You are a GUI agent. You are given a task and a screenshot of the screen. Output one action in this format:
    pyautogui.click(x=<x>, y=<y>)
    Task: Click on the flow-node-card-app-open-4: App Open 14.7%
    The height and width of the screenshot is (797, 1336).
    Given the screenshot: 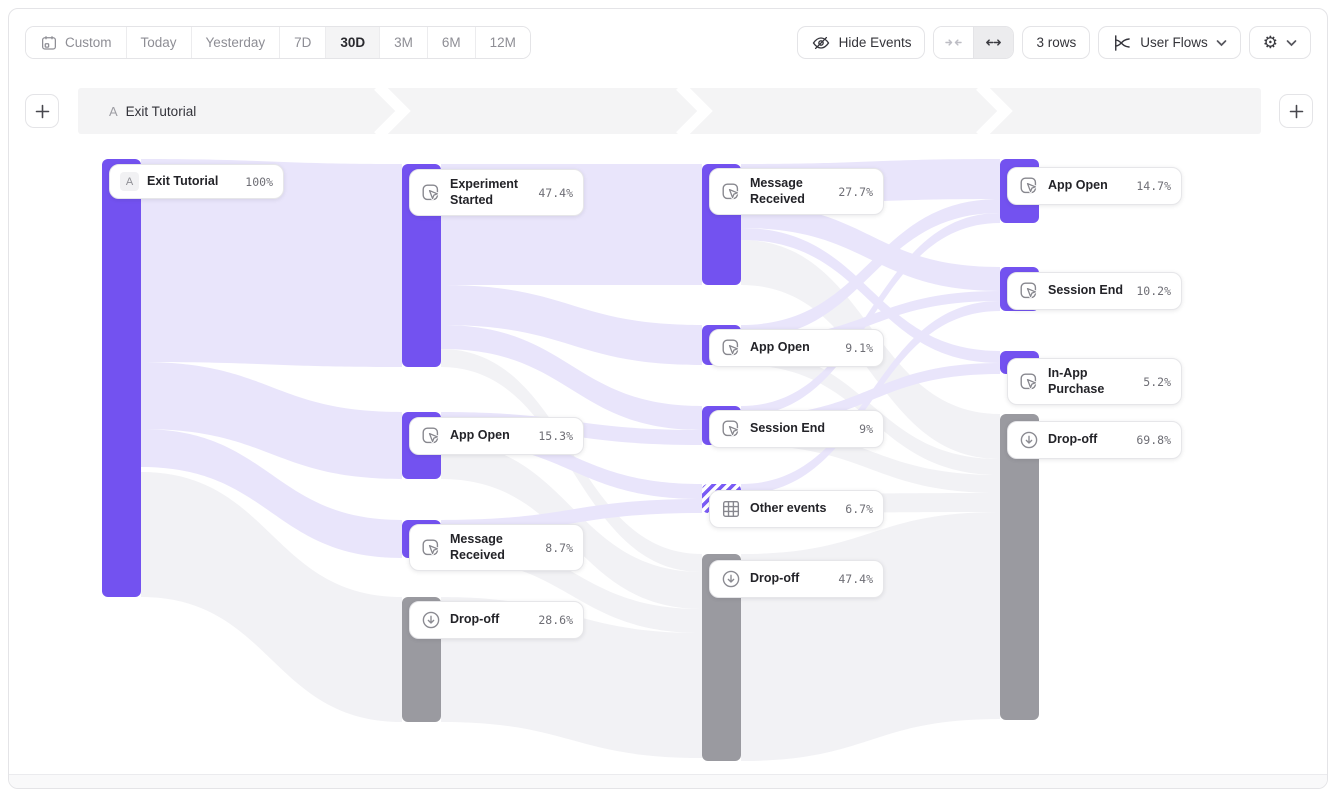 What is the action you would take?
    pyautogui.click(x=1094, y=186)
    